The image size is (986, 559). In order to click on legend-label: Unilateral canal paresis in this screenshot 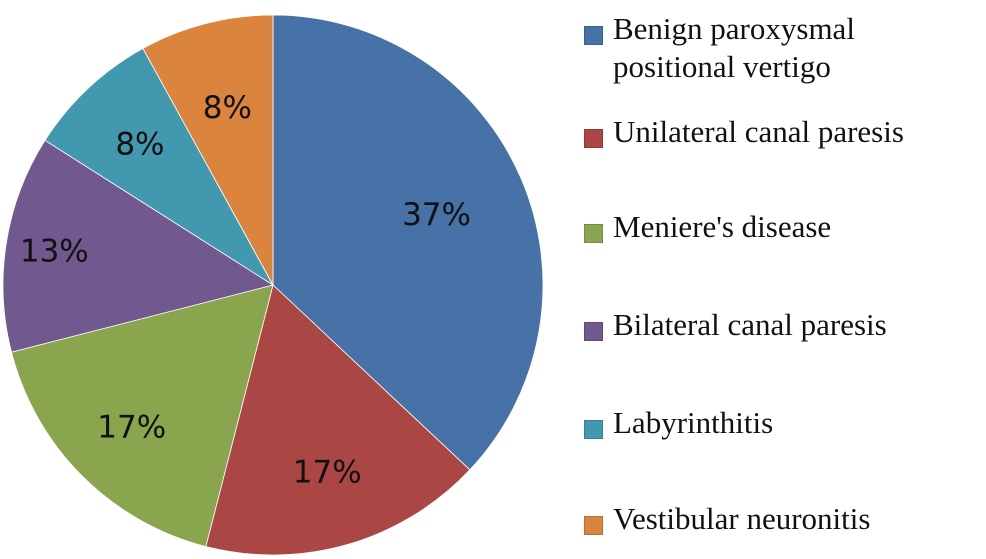, I will do `click(758, 131)`.